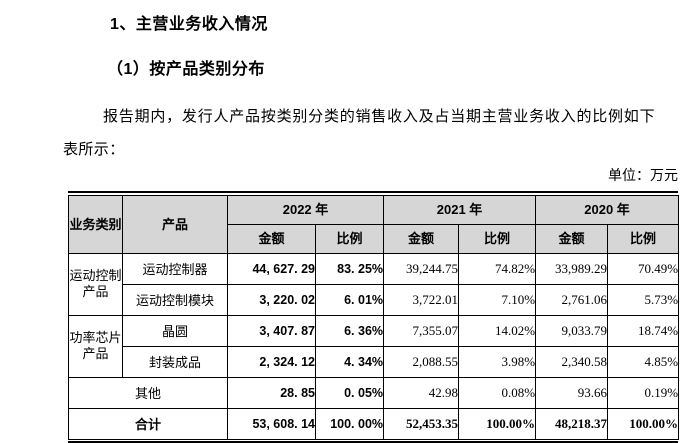  What do you see at coordinates (643, 330) in the screenshot?
I see `cell-ratio-2020: 18.74%` at bounding box center [643, 330].